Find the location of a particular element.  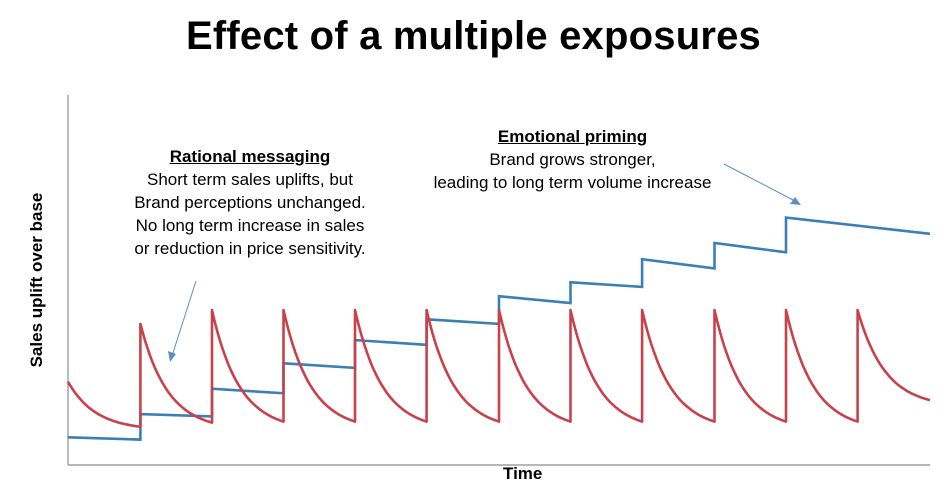

emotional-heading: Emotional priming is located at coordinates (572, 136).